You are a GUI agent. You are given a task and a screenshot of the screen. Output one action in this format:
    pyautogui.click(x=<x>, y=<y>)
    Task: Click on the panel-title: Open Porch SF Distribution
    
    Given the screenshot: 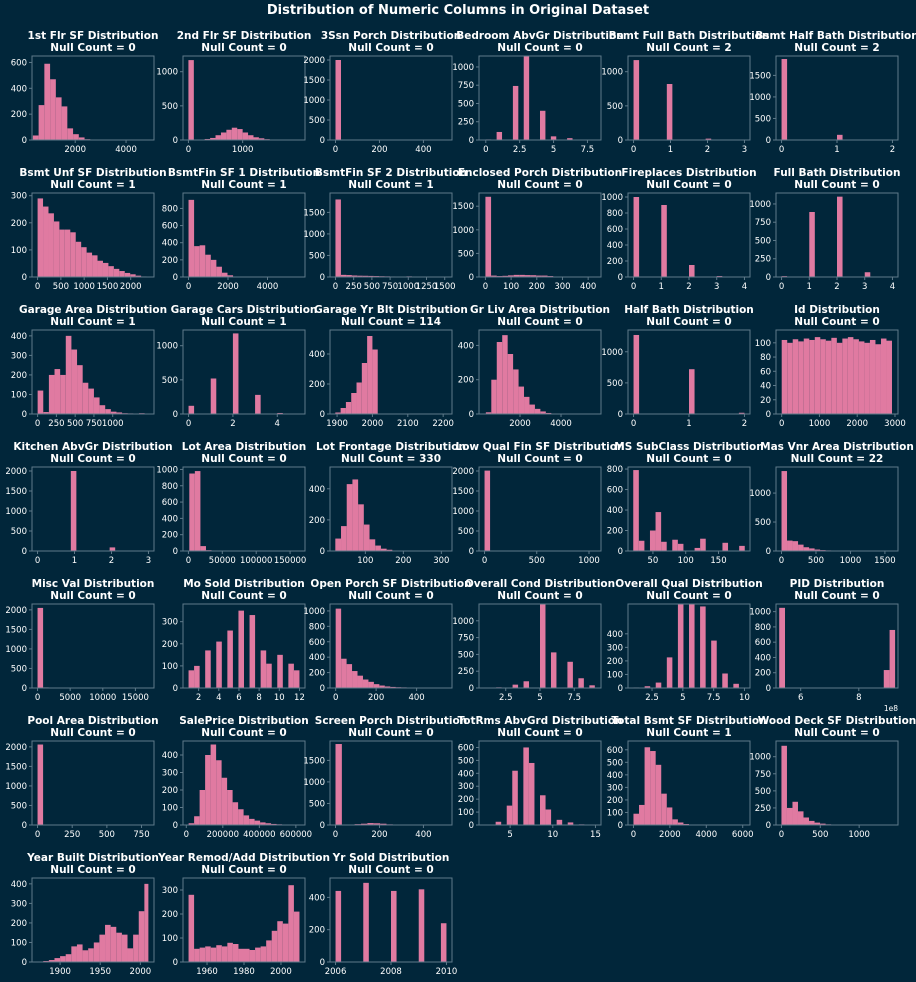 What is the action you would take?
    pyautogui.click(x=390, y=584)
    